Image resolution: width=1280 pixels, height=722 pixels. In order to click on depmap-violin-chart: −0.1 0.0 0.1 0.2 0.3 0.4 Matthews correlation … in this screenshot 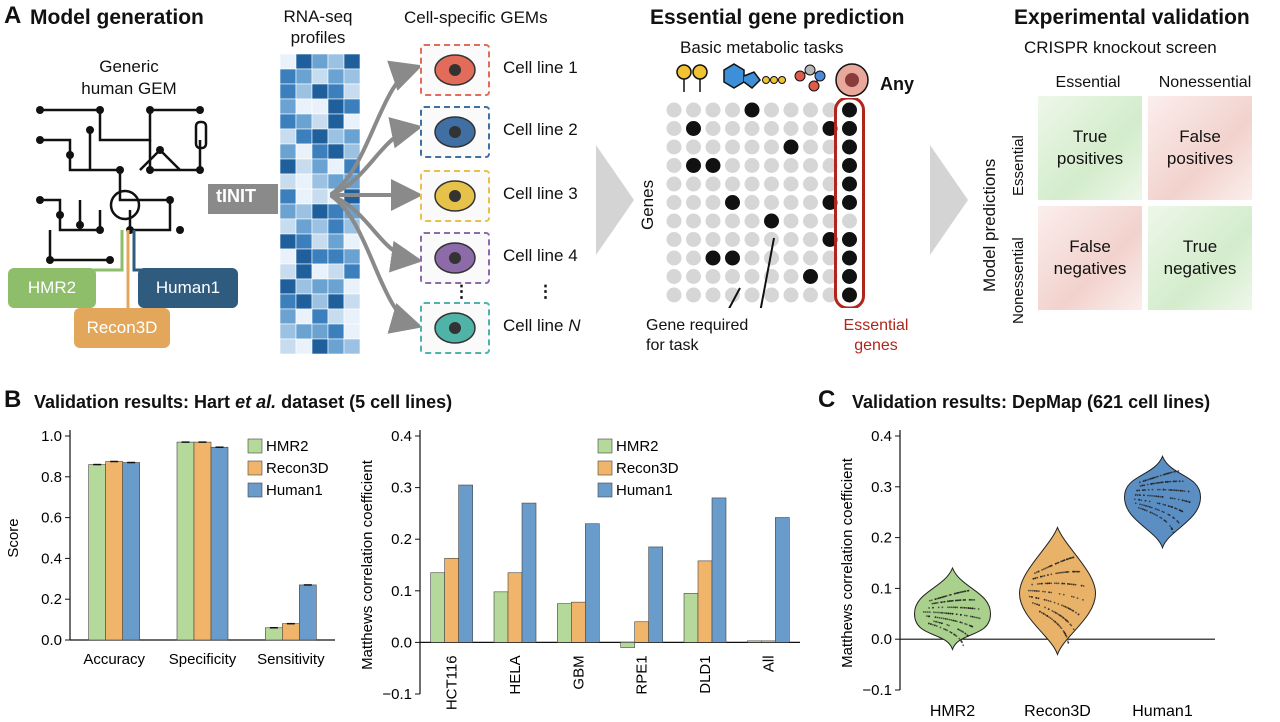, I will do `click(1027, 574)`.